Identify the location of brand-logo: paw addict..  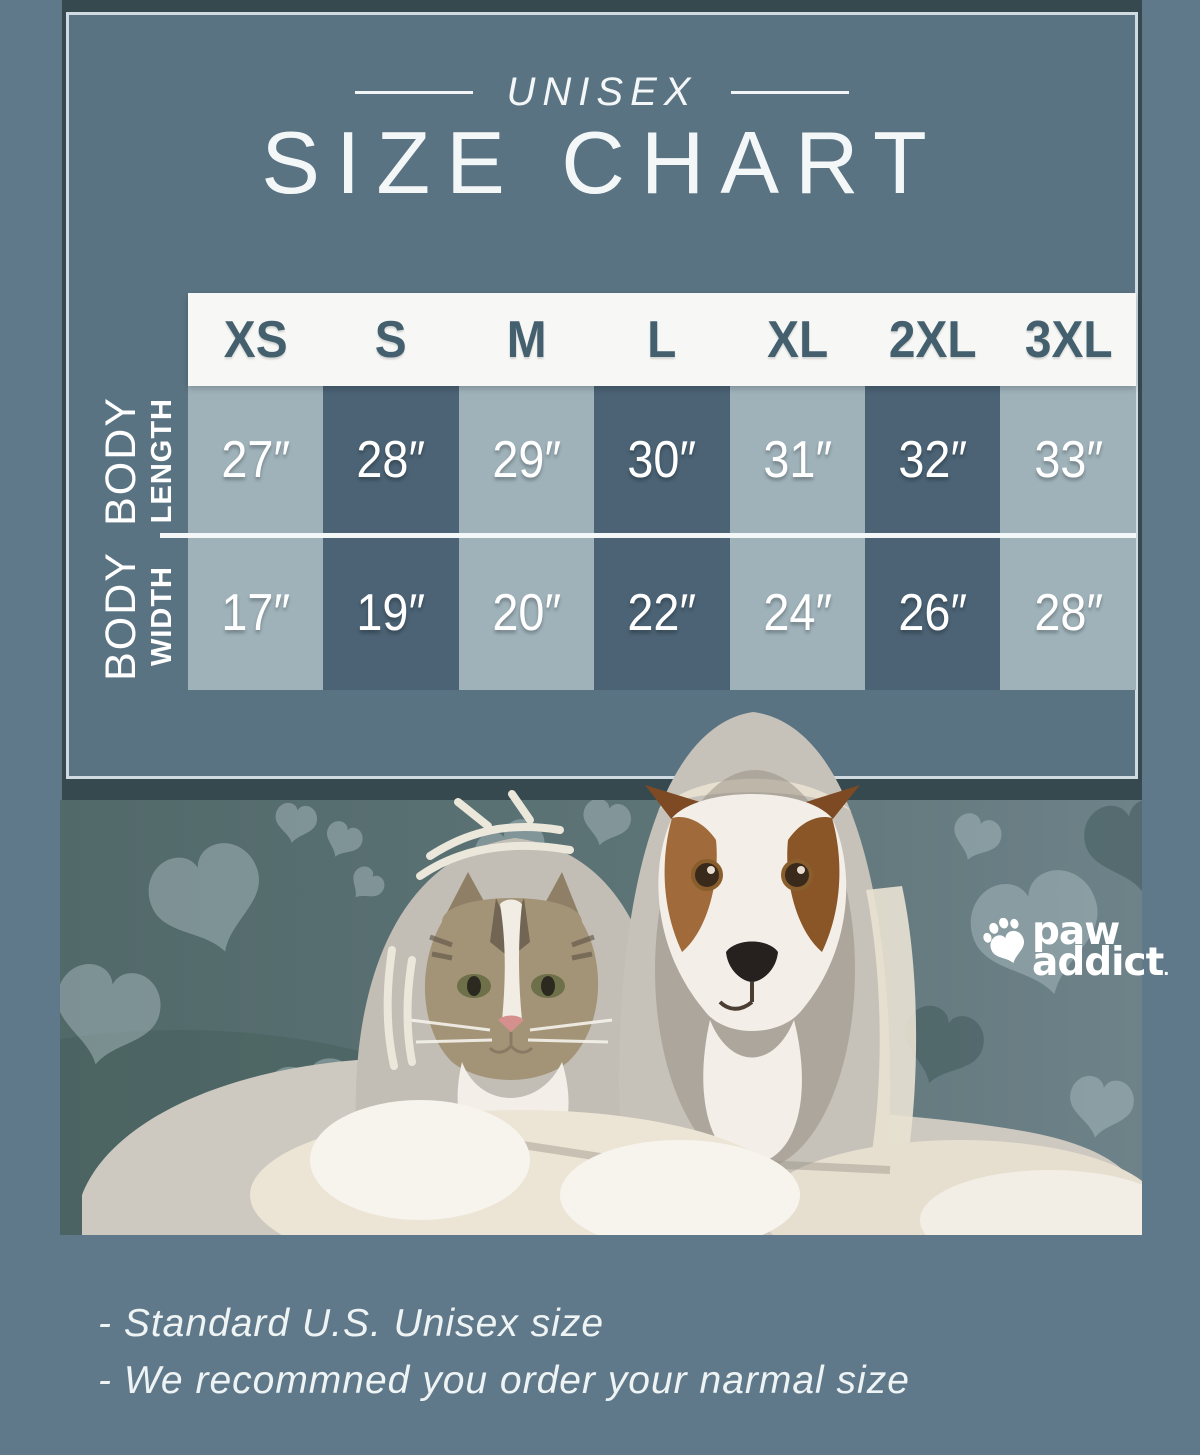
(1075, 947).